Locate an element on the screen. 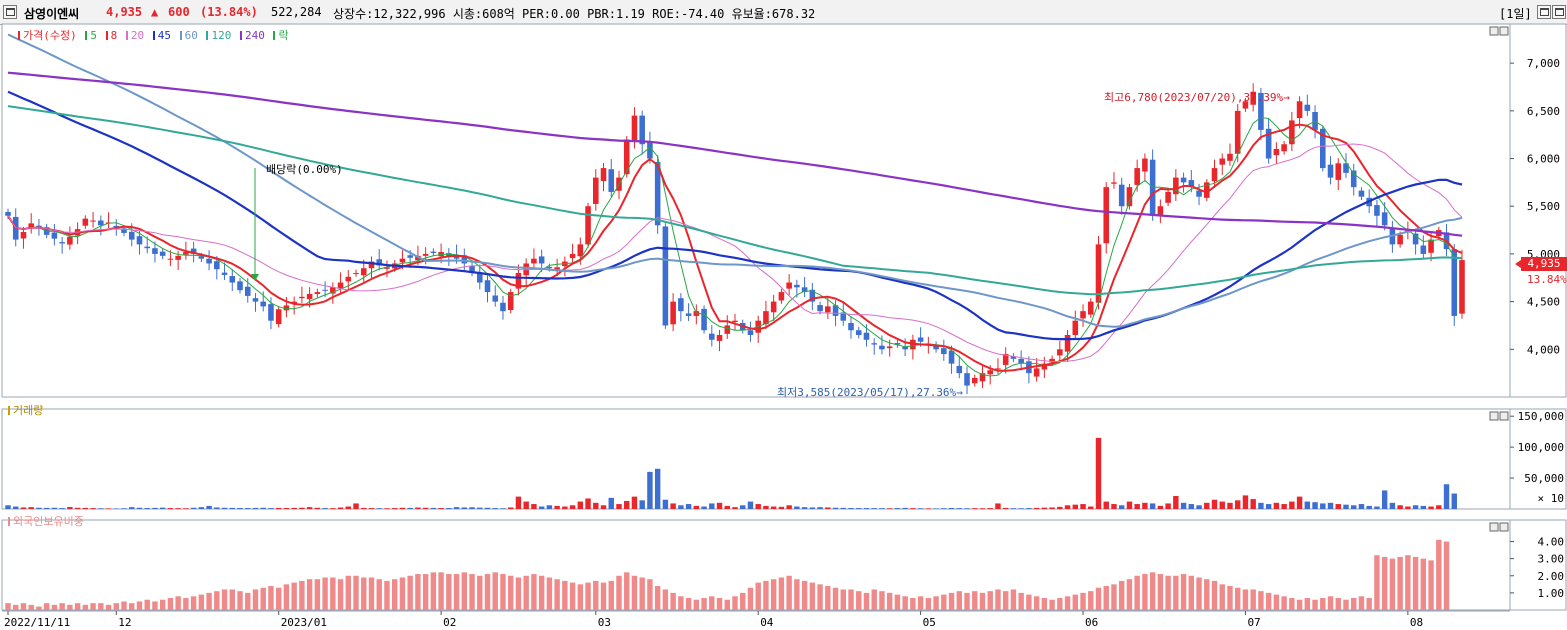  foreign-ytick-label: 2.00 is located at coordinates (1551, 576).